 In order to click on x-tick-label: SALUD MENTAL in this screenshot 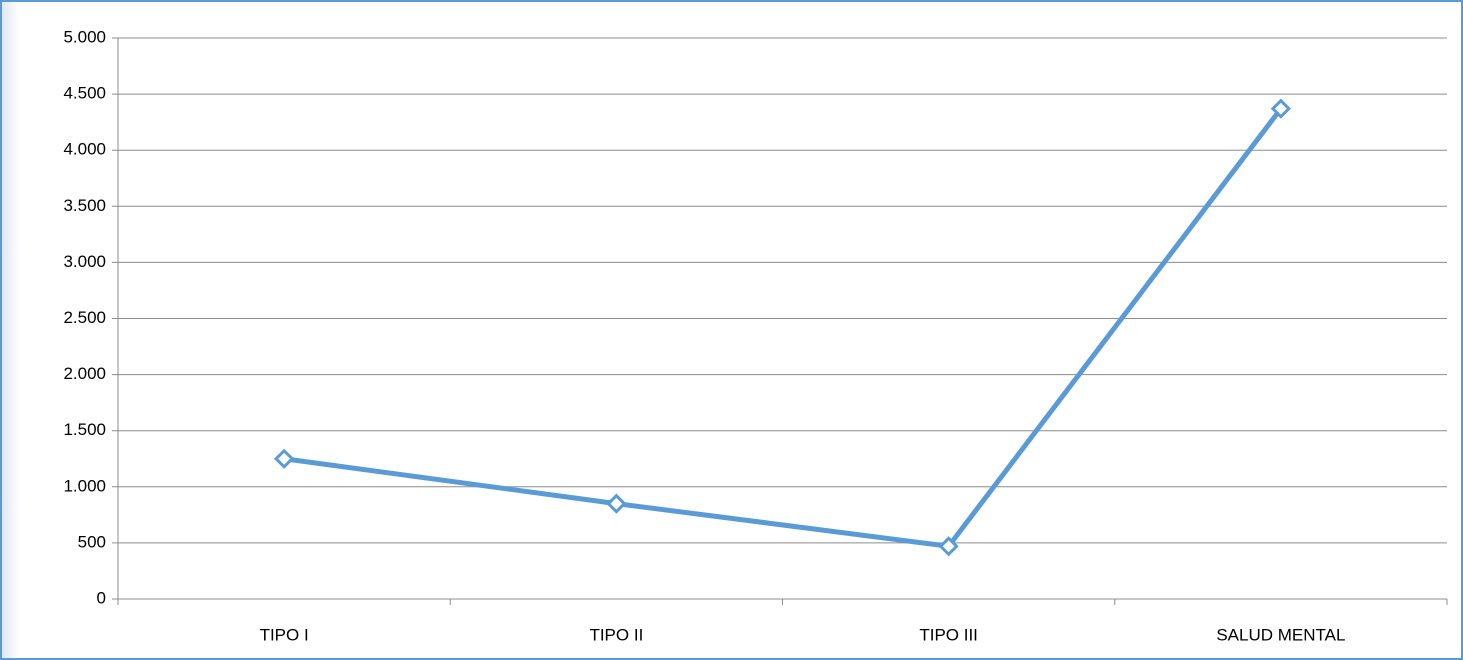, I will do `click(1280, 634)`.